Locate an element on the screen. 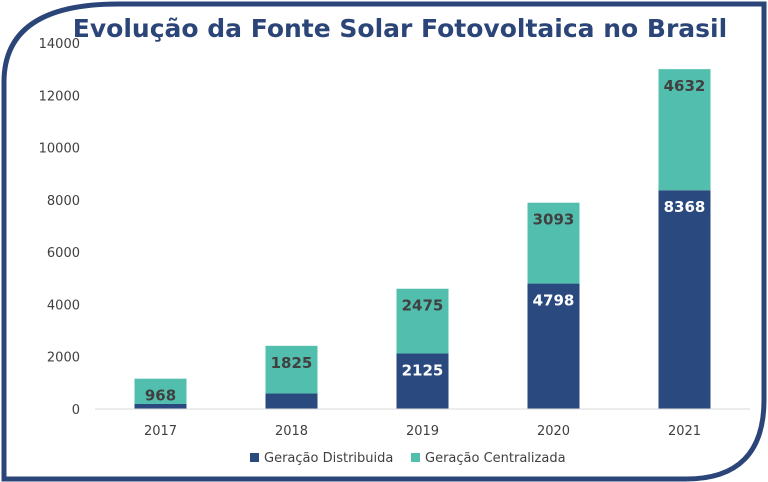  legend-label: Geração Distribuida is located at coordinates (328, 458).